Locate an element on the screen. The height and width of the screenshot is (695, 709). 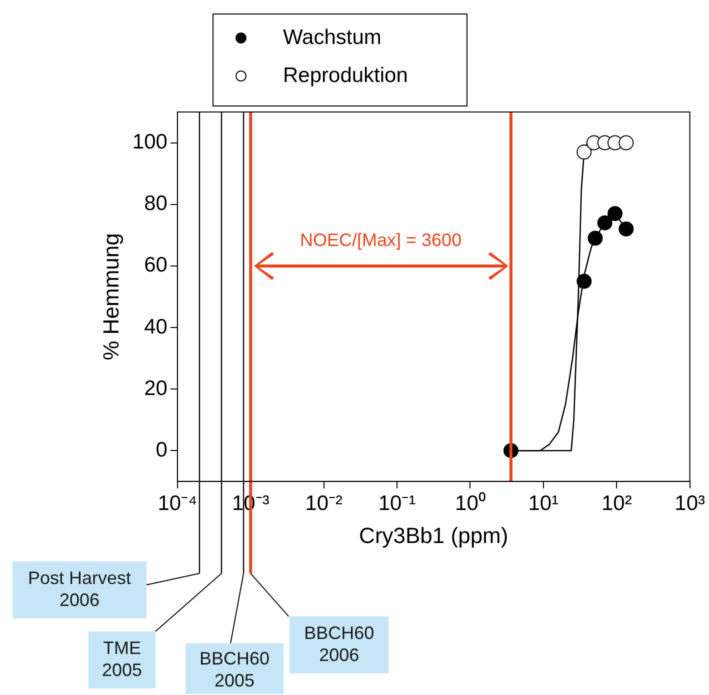
ref-line-label: BBCH60 2005 is located at coordinates (235, 669).